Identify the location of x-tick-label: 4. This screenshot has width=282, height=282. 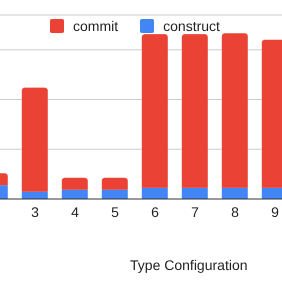
(75, 212).